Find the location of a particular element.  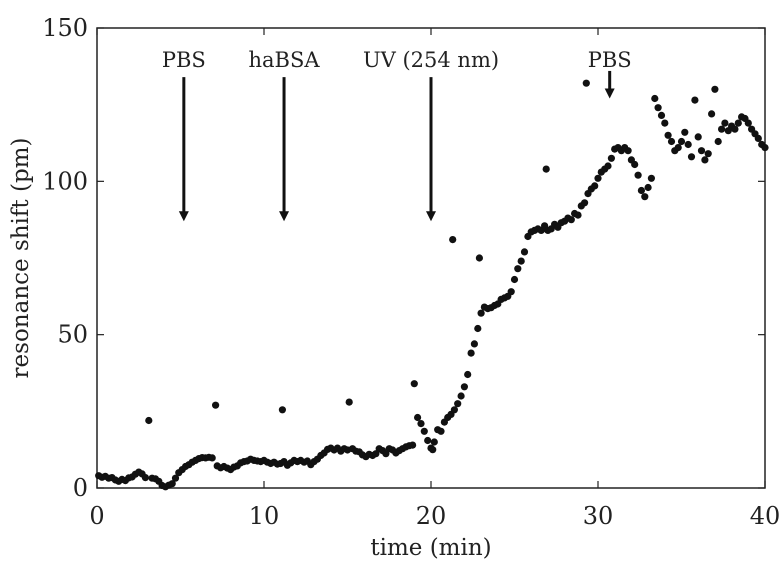

y-tick-label: 100 is located at coordinates (65, 181).